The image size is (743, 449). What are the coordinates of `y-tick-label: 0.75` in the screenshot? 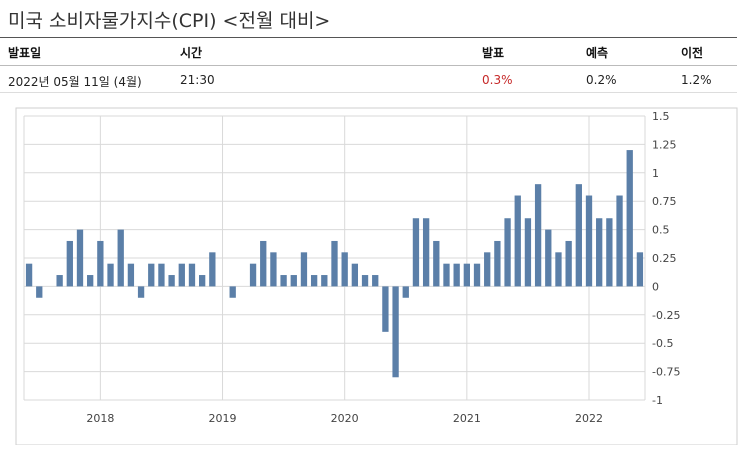 It's located at (664, 201).